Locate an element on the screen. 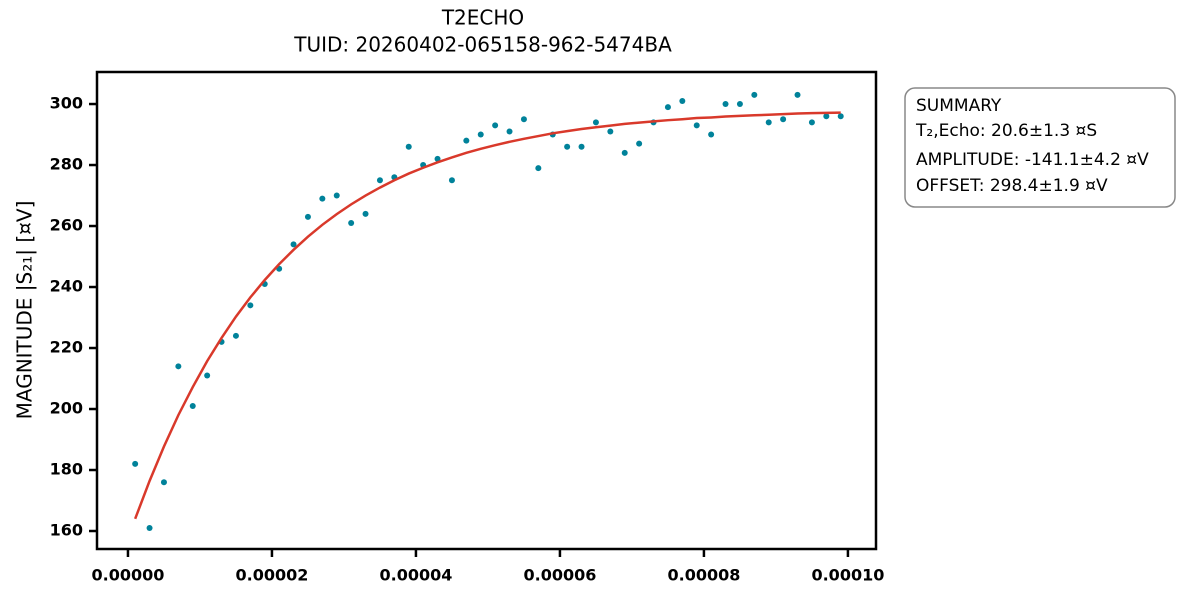 The height and width of the screenshot is (594, 1177). chart-subtitle: TUID: 20260402-065158-962-5474BA is located at coordinates (482, 45).